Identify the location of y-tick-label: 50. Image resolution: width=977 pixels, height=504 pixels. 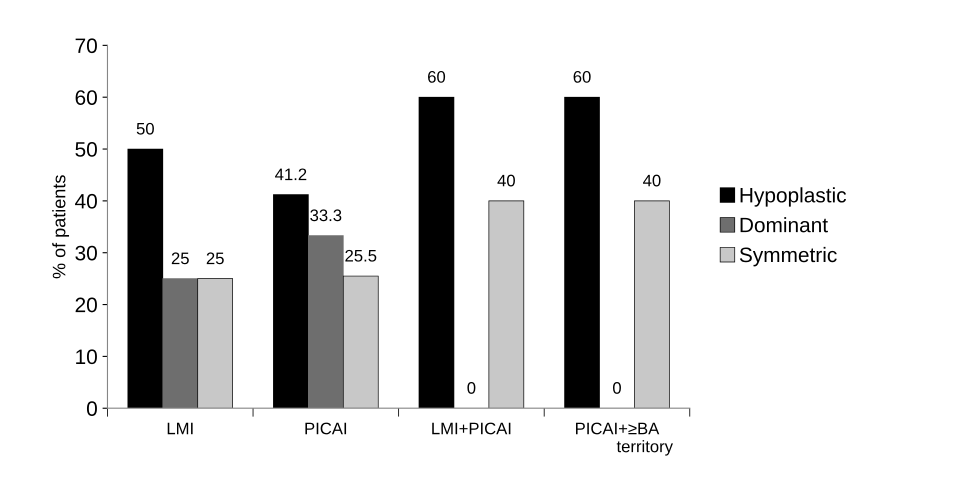
(86, 149).